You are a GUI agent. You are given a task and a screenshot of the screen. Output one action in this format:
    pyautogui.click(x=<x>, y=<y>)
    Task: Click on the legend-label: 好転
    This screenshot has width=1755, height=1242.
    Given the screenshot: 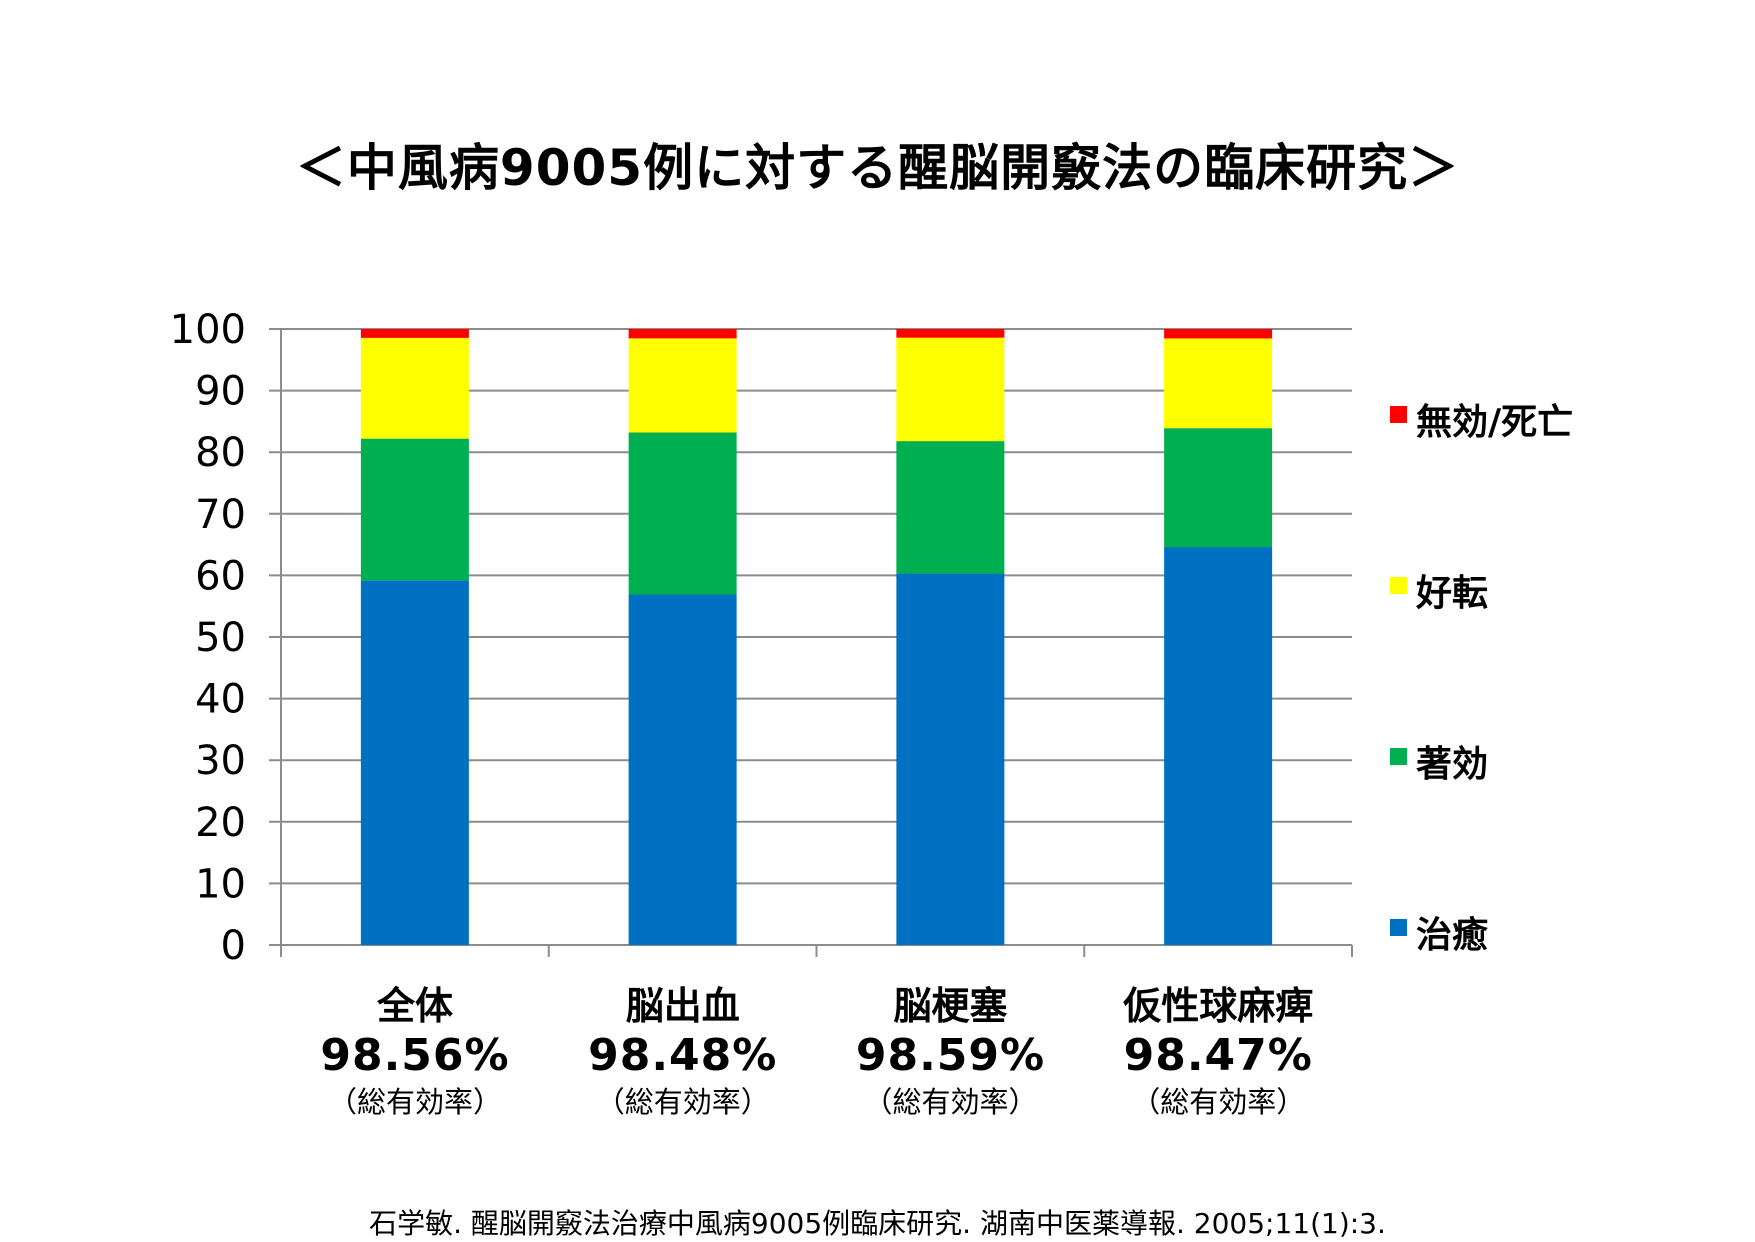 What is the action you would take?
    pyautogui.click(x=1452, y=593)
    